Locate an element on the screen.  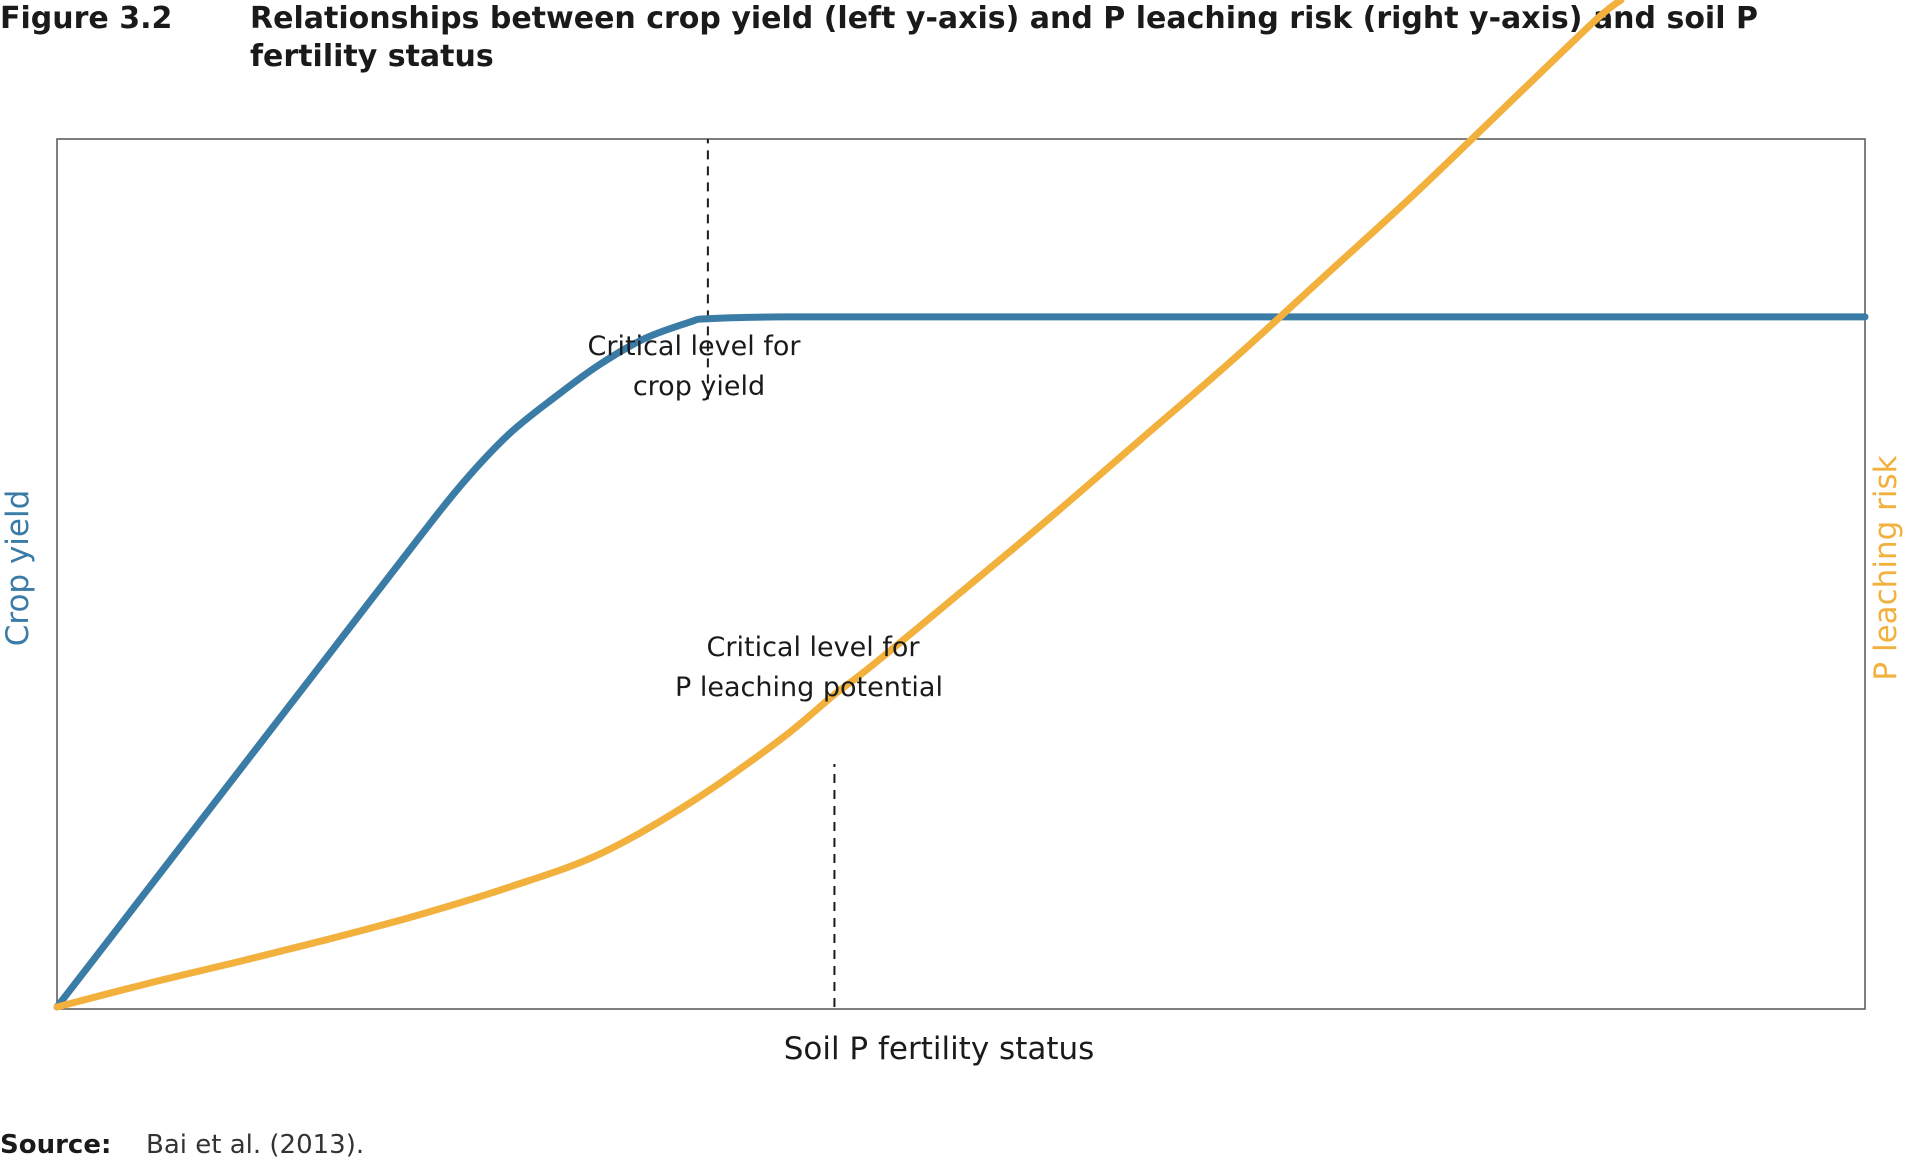
source-text: Bai et al. (2013). is located at coordinates (255, 1145).